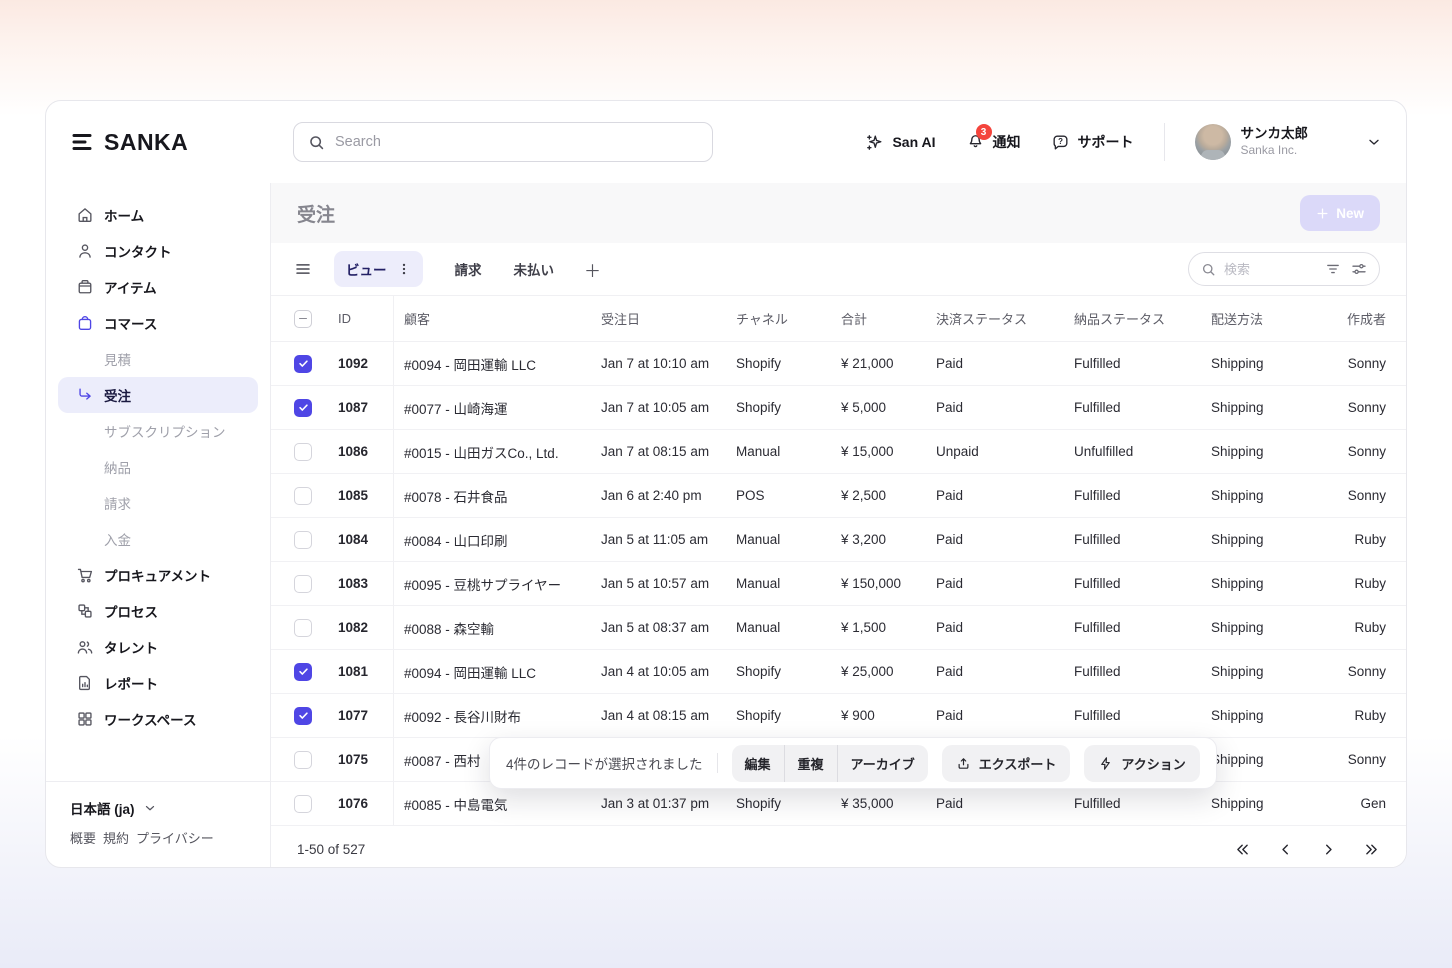 Image resolution: width=1452 pixels, height=968 pixels. I want to click on sidebar-item-6: サブスクリプション, so click(158, 431).